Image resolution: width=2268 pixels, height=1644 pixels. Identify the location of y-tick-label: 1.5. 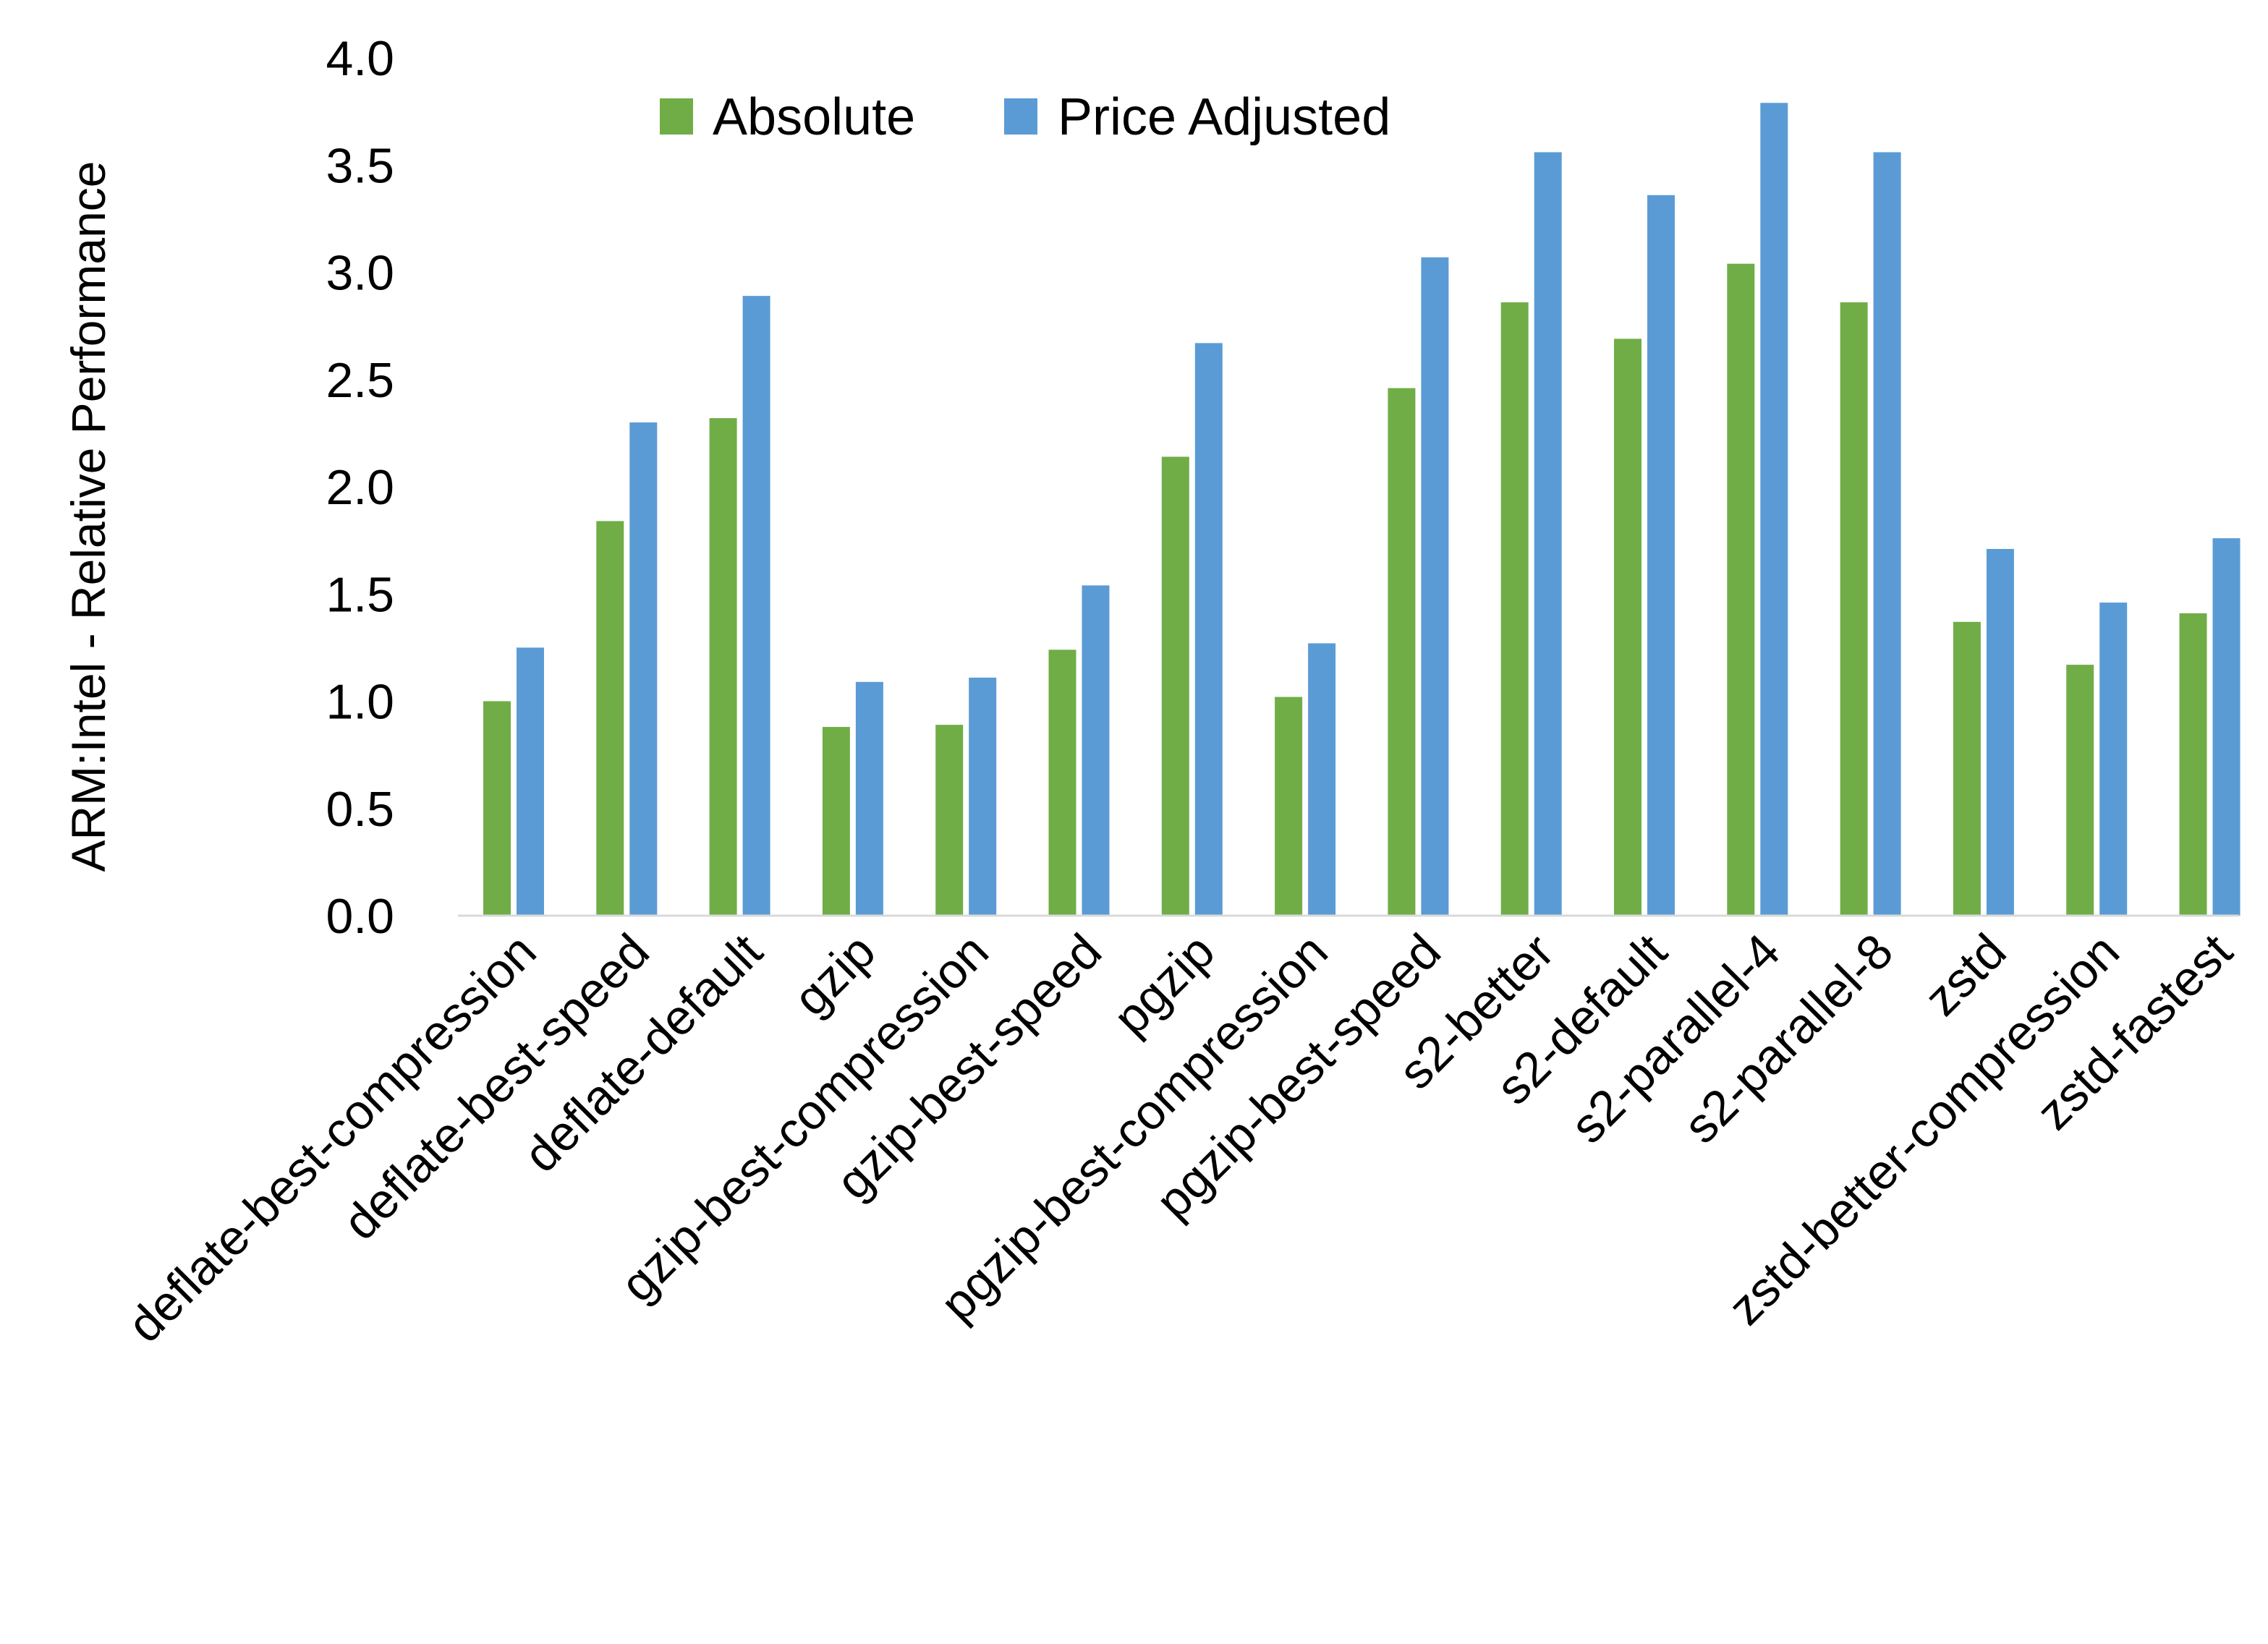
(360, 594).